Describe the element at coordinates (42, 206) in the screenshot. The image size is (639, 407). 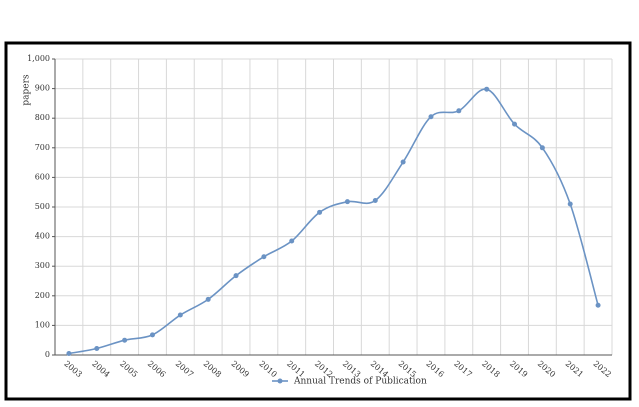
I see `y-tick-label: 500` at that location.